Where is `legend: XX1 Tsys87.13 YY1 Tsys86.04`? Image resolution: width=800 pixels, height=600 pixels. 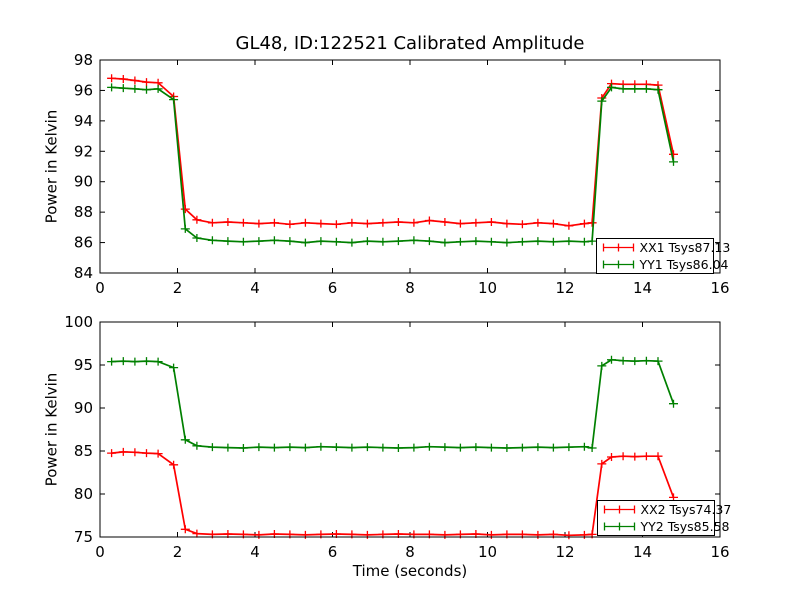 legend: XX1 Tsys87.13 YY1 Tsys86.04 is located at coordinates (663, 256).